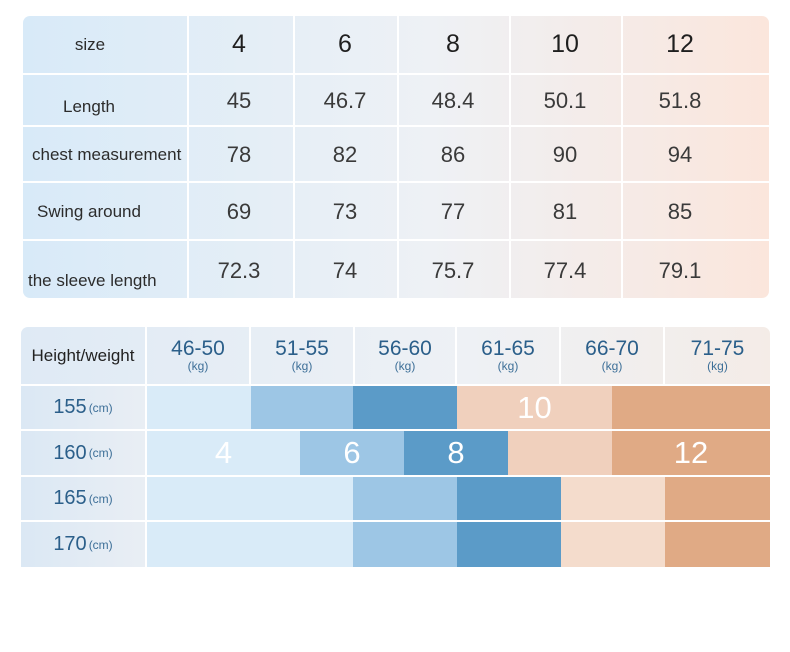 The width and height of the screenshot is (790, 652). What do you see at coordinates (456, 453) in the screenshot?
I see `size-block-8: 8` at bounding box center [456, 453].